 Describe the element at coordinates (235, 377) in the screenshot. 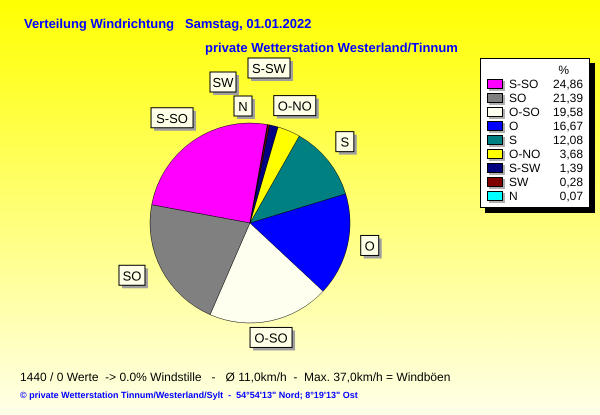

I see `text: 1440 / 0 Werte -> 0.0% Windstille - Ø 11,0km/h - Max. 37,0km/h = Windböen` at that location.